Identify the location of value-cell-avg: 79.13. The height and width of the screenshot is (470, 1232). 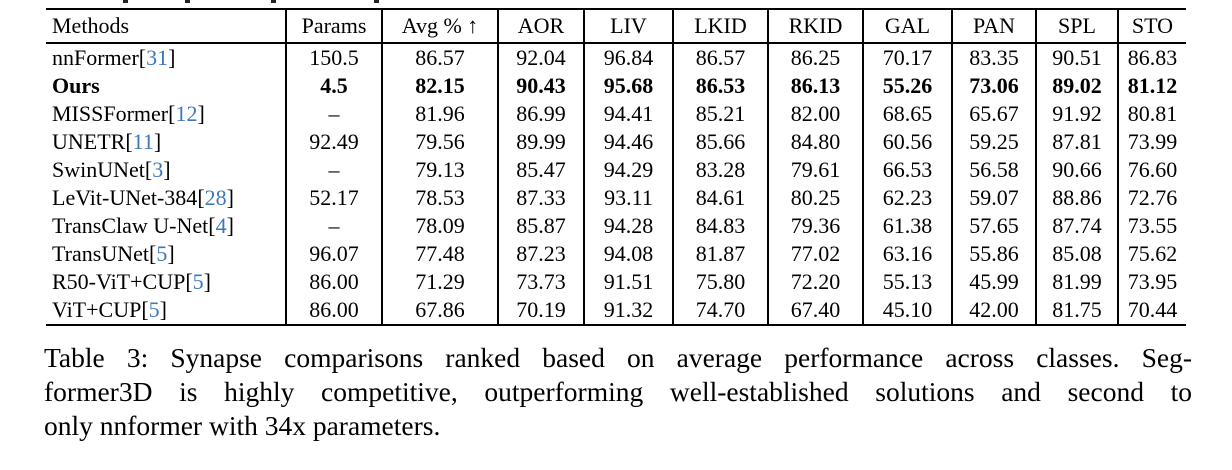
(440, 170).